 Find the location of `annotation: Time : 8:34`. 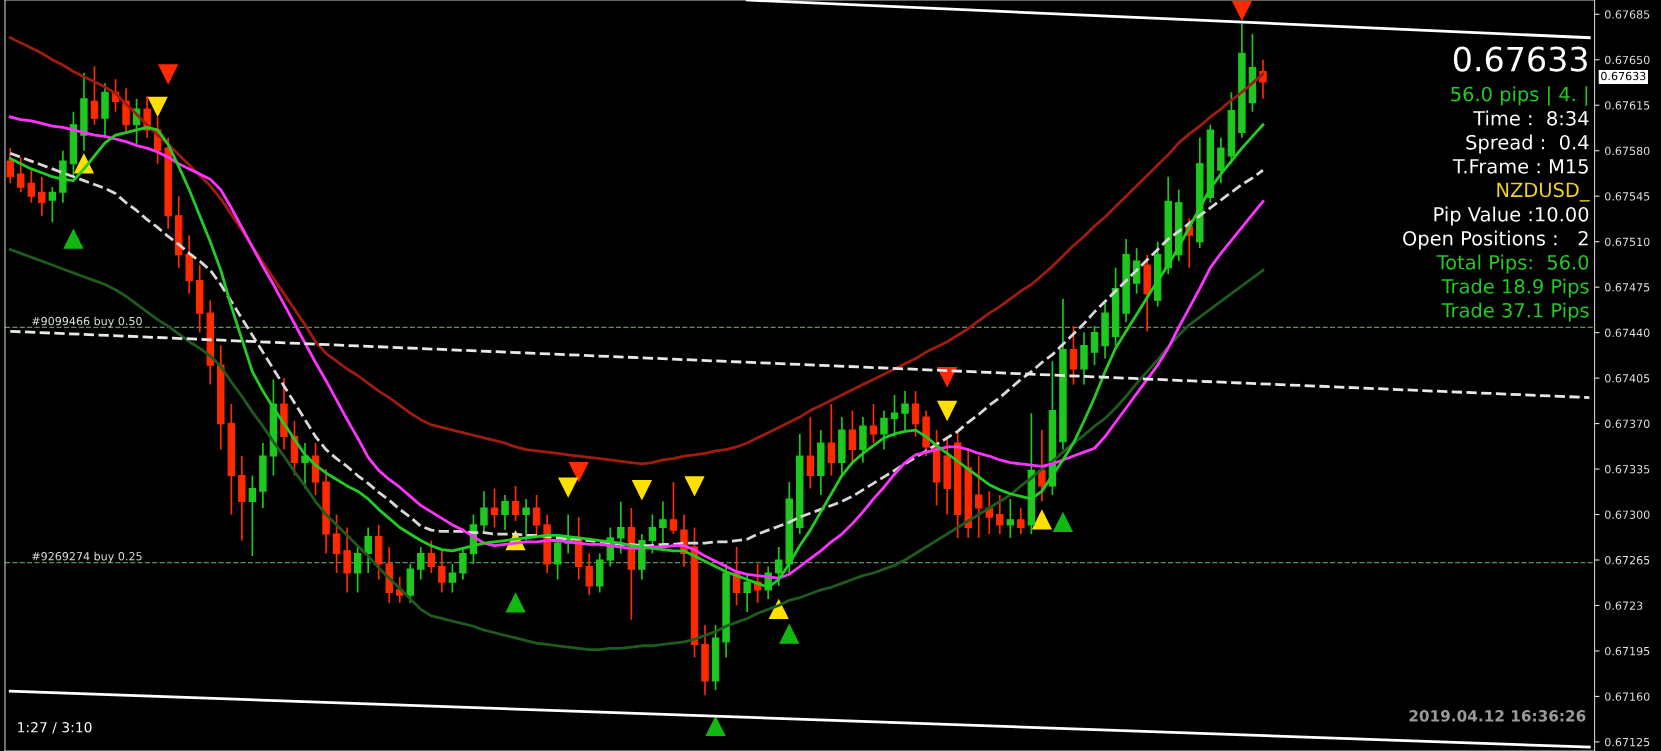

annotation: Time : 8:34 is located at coordinates (1531, 118).